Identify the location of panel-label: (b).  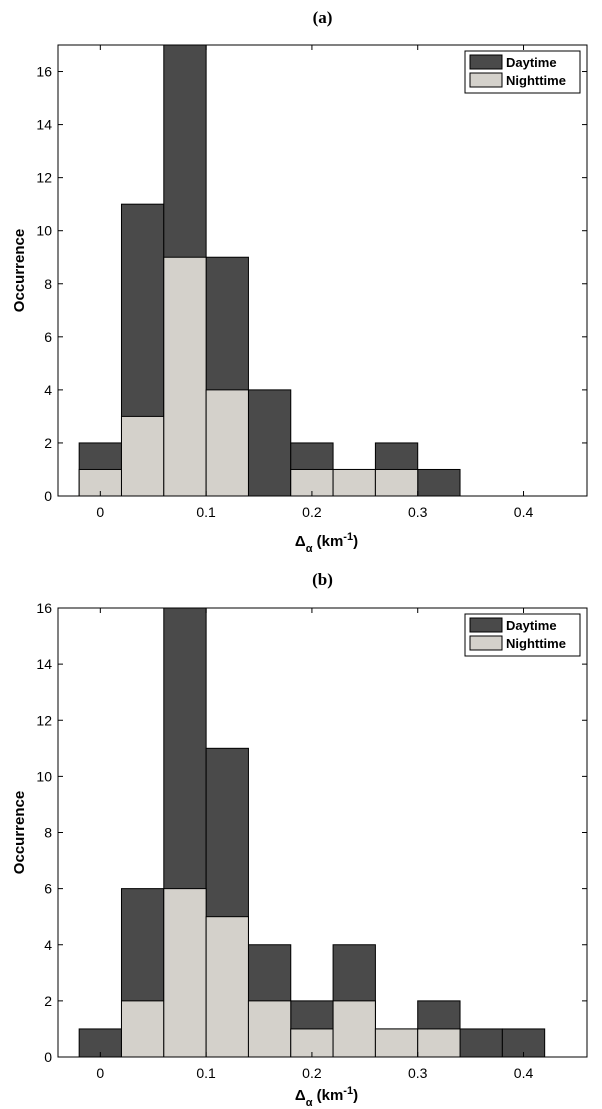
(322, 579).